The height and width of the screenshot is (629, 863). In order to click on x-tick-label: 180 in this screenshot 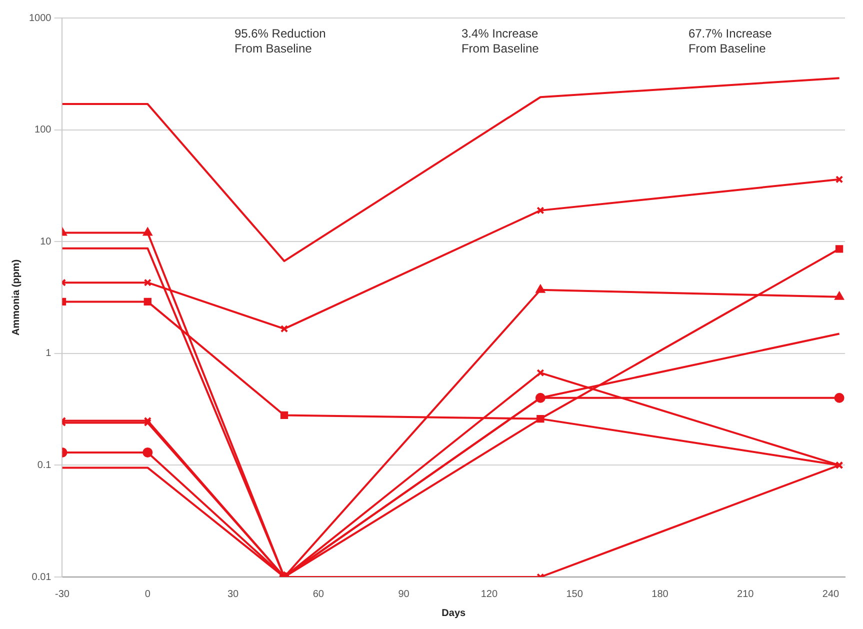, I will do `click(660, 594)`.